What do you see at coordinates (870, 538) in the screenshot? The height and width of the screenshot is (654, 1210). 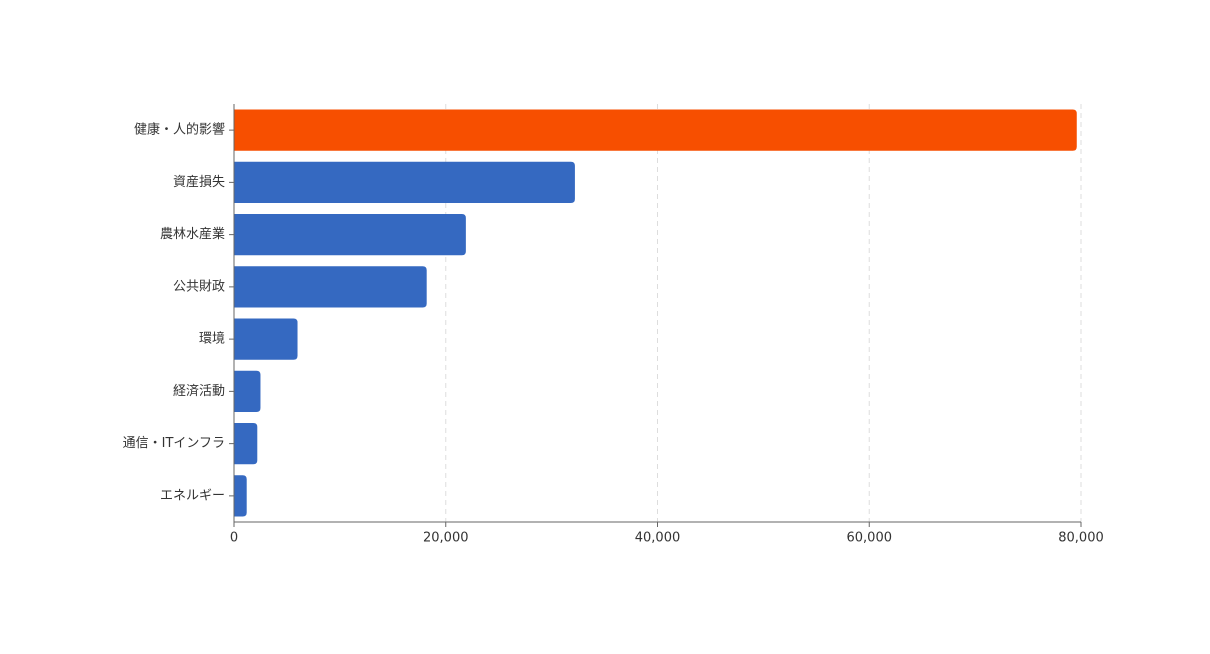 I see `x-tick-label: 60,000` at bounding box center [870, 538].